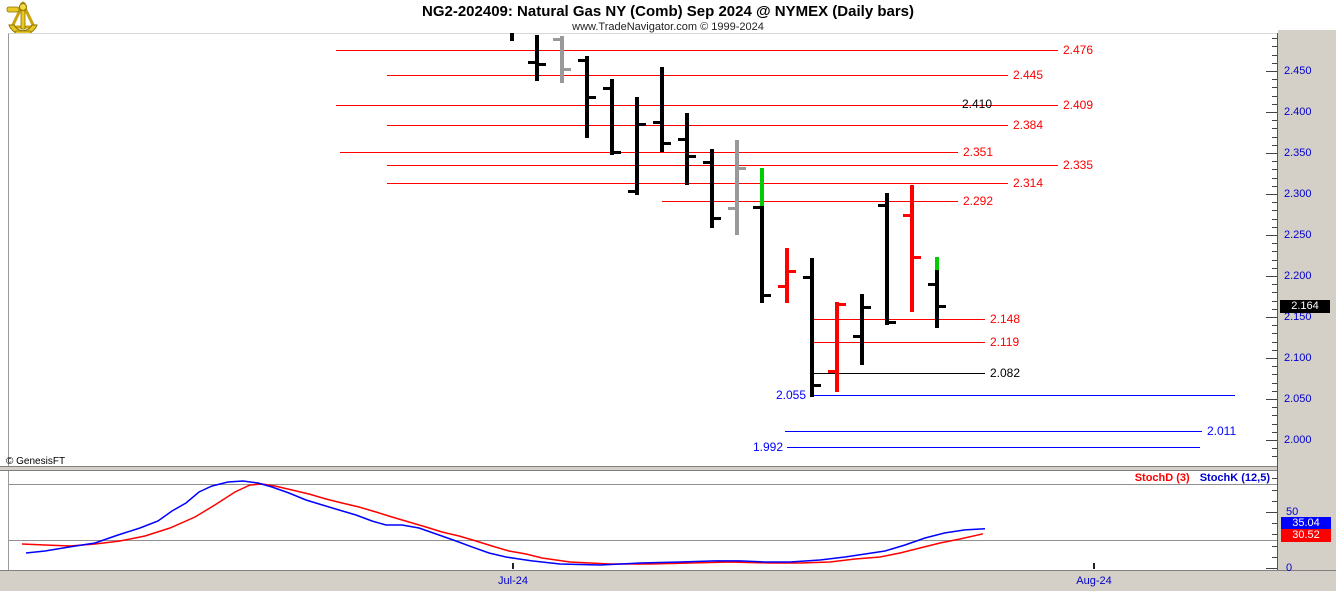 This screenshot has height=591, width=1336. I want to click on level-label: 2.011, so click(1222, 430).